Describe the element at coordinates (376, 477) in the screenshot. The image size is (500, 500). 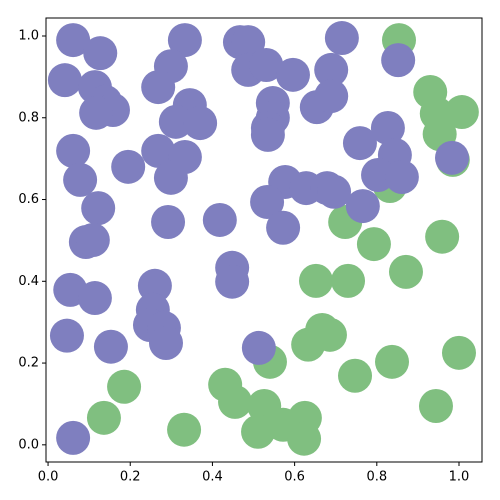
I see `x-tick-label: 0.8` at that location.